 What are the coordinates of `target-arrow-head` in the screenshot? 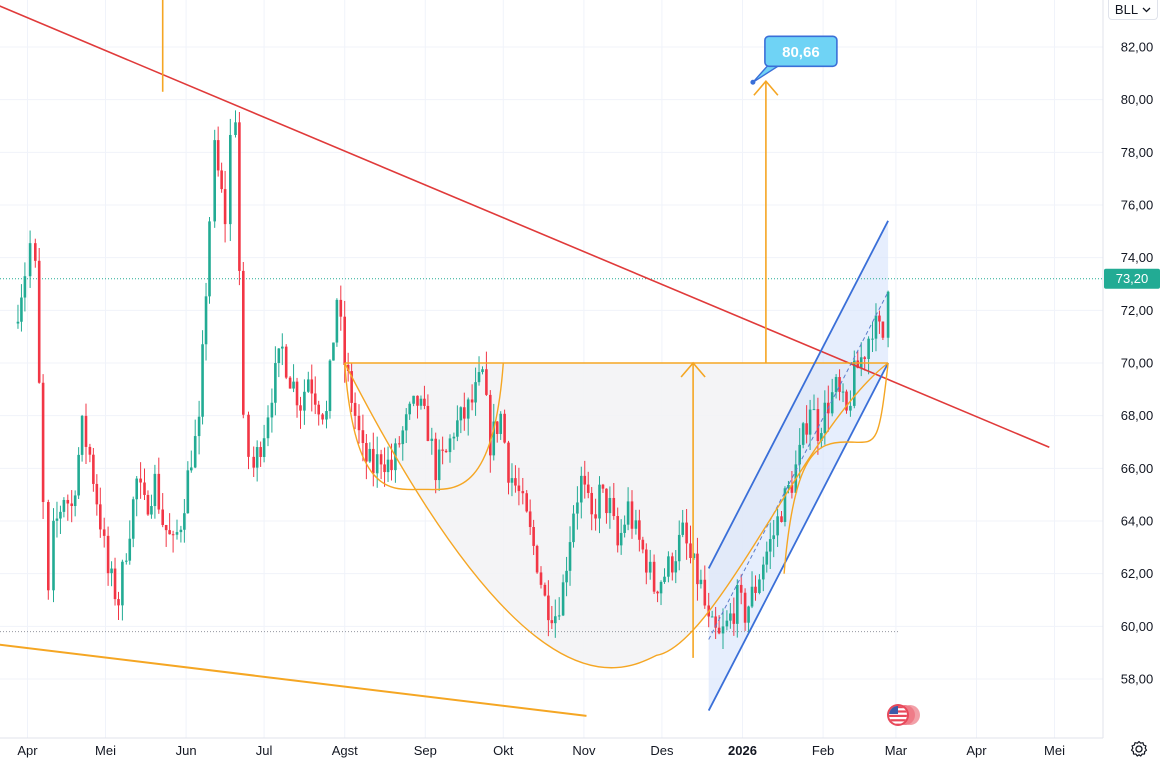 It's located at (766, 88).